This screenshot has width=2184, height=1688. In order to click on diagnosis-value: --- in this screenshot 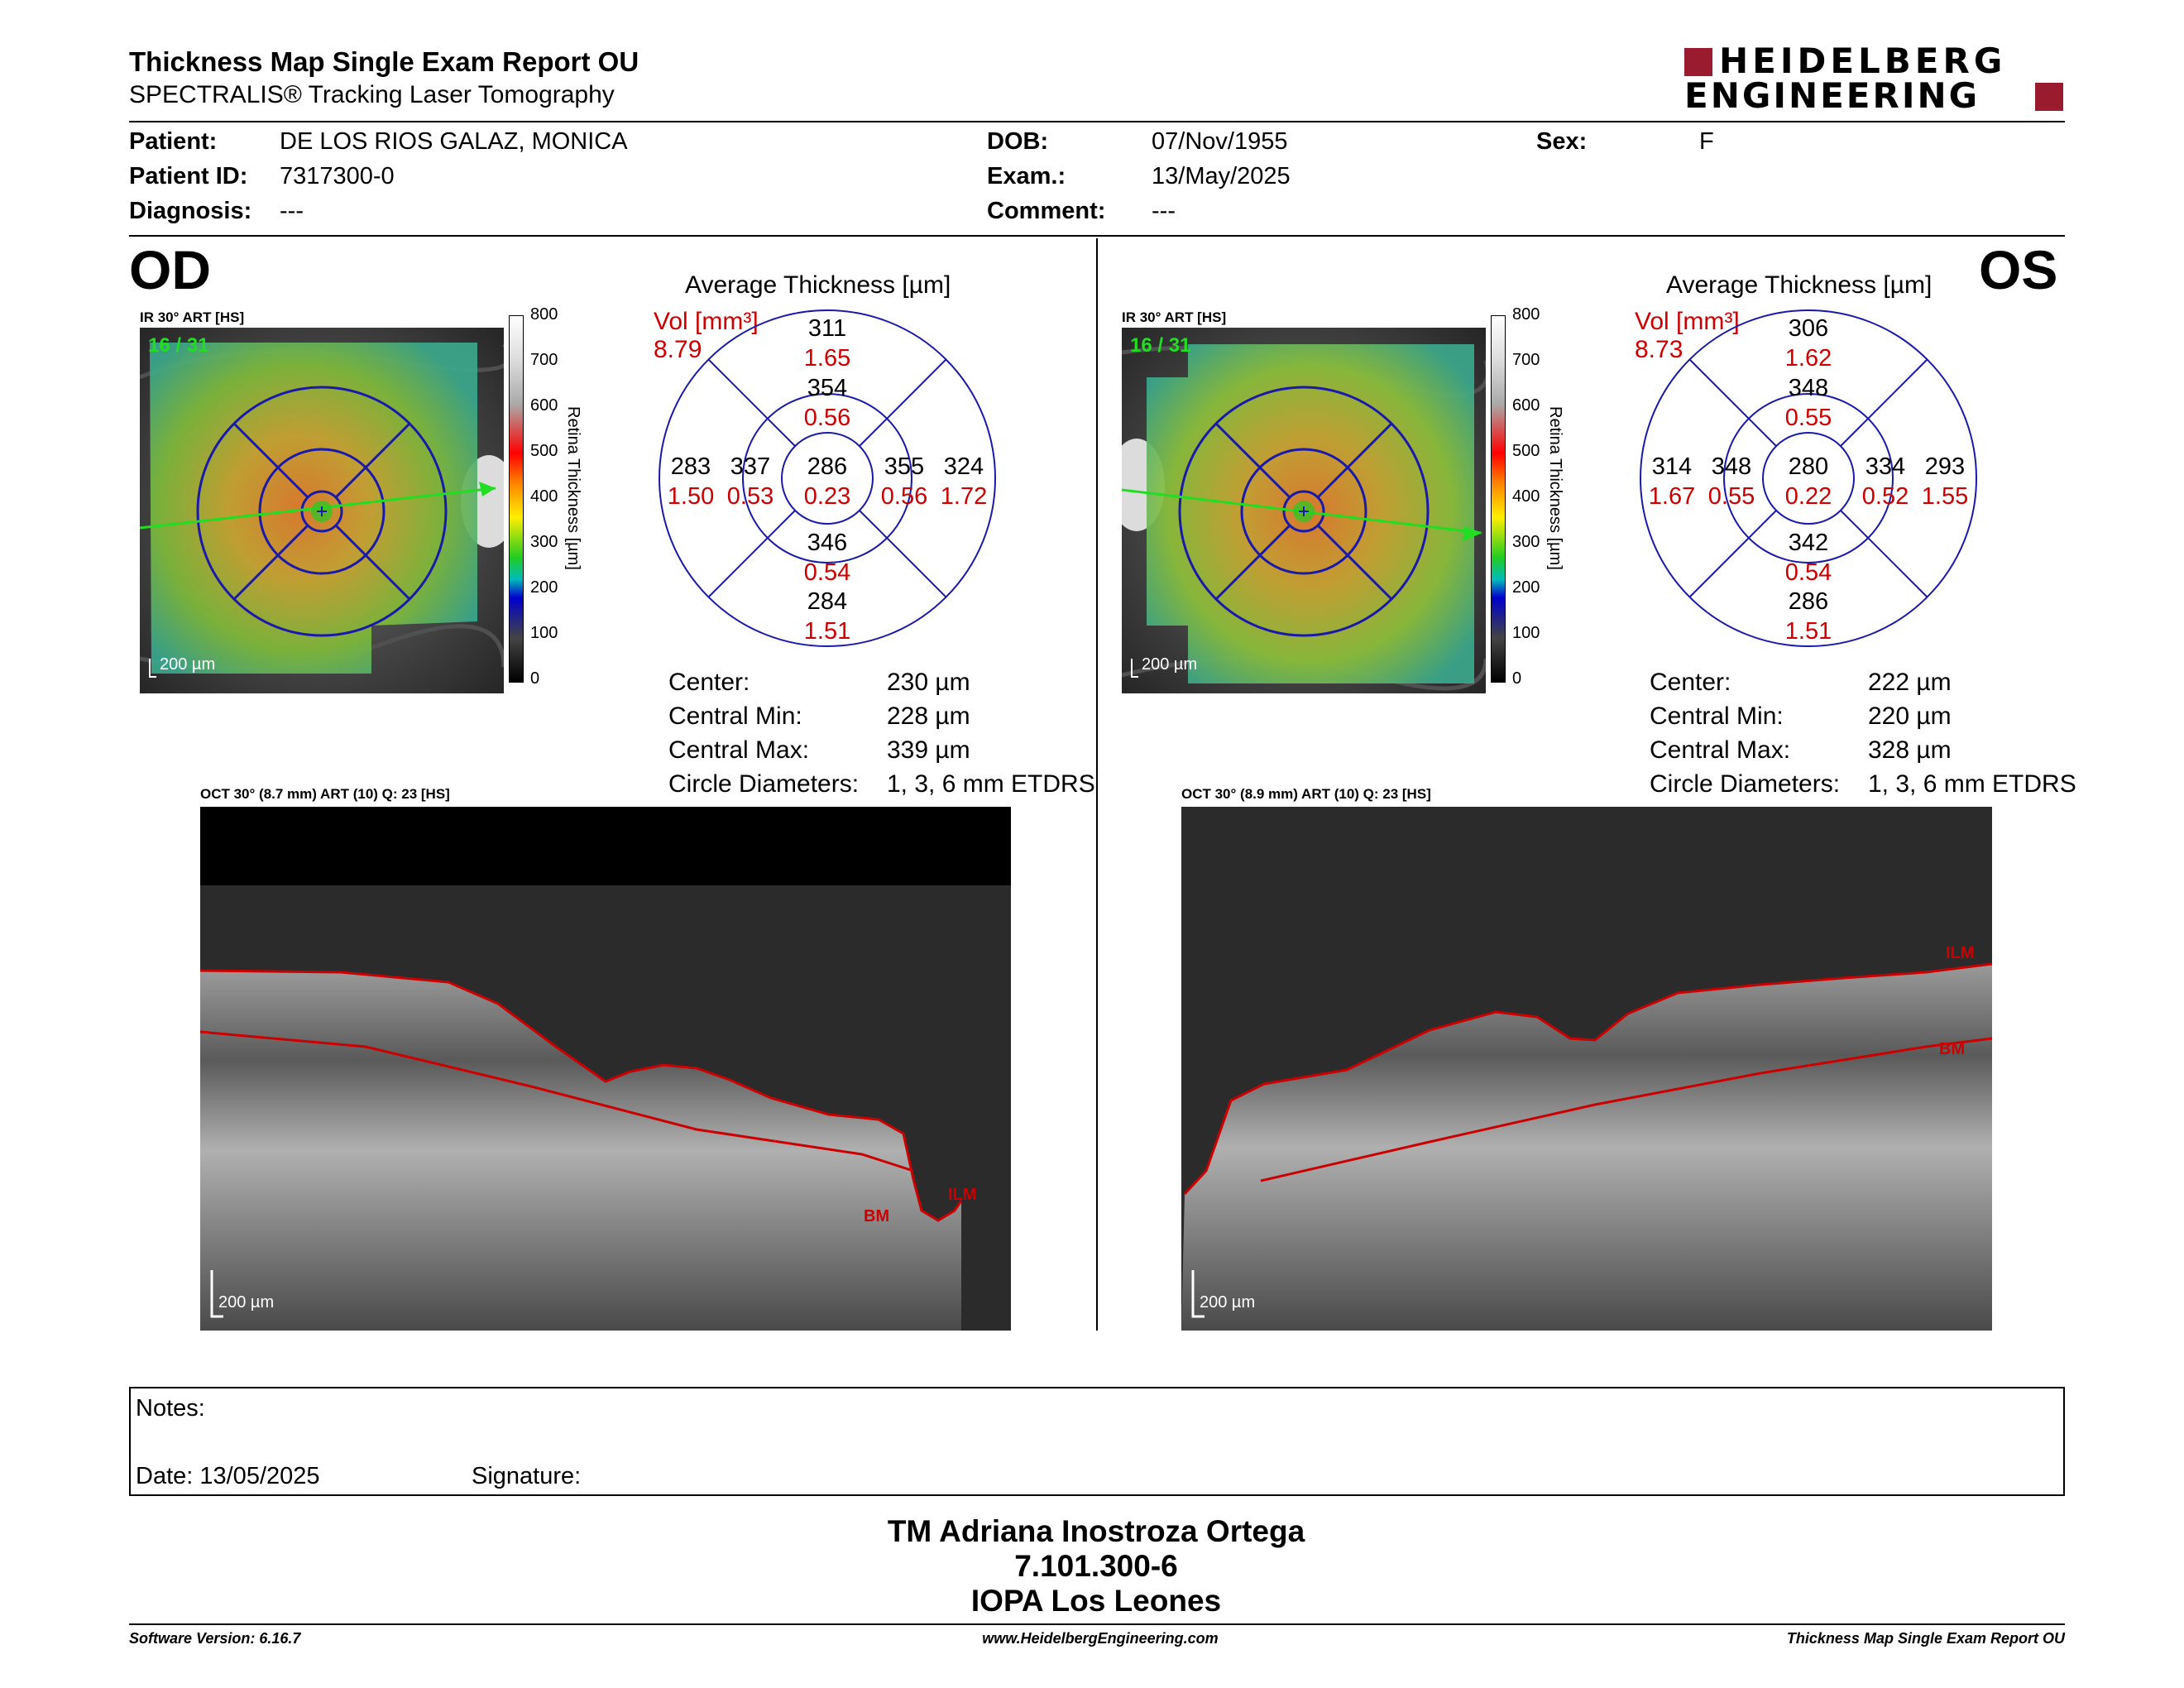, I will do `click(292, 211)`.